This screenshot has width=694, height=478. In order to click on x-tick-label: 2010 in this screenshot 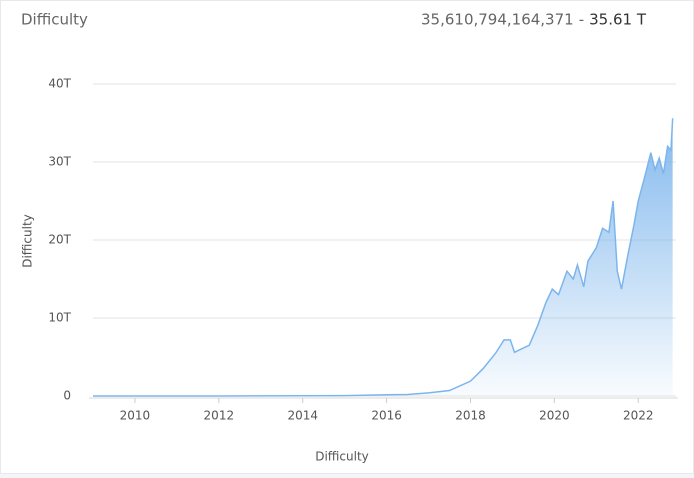, I will do `click(135, 416)`.